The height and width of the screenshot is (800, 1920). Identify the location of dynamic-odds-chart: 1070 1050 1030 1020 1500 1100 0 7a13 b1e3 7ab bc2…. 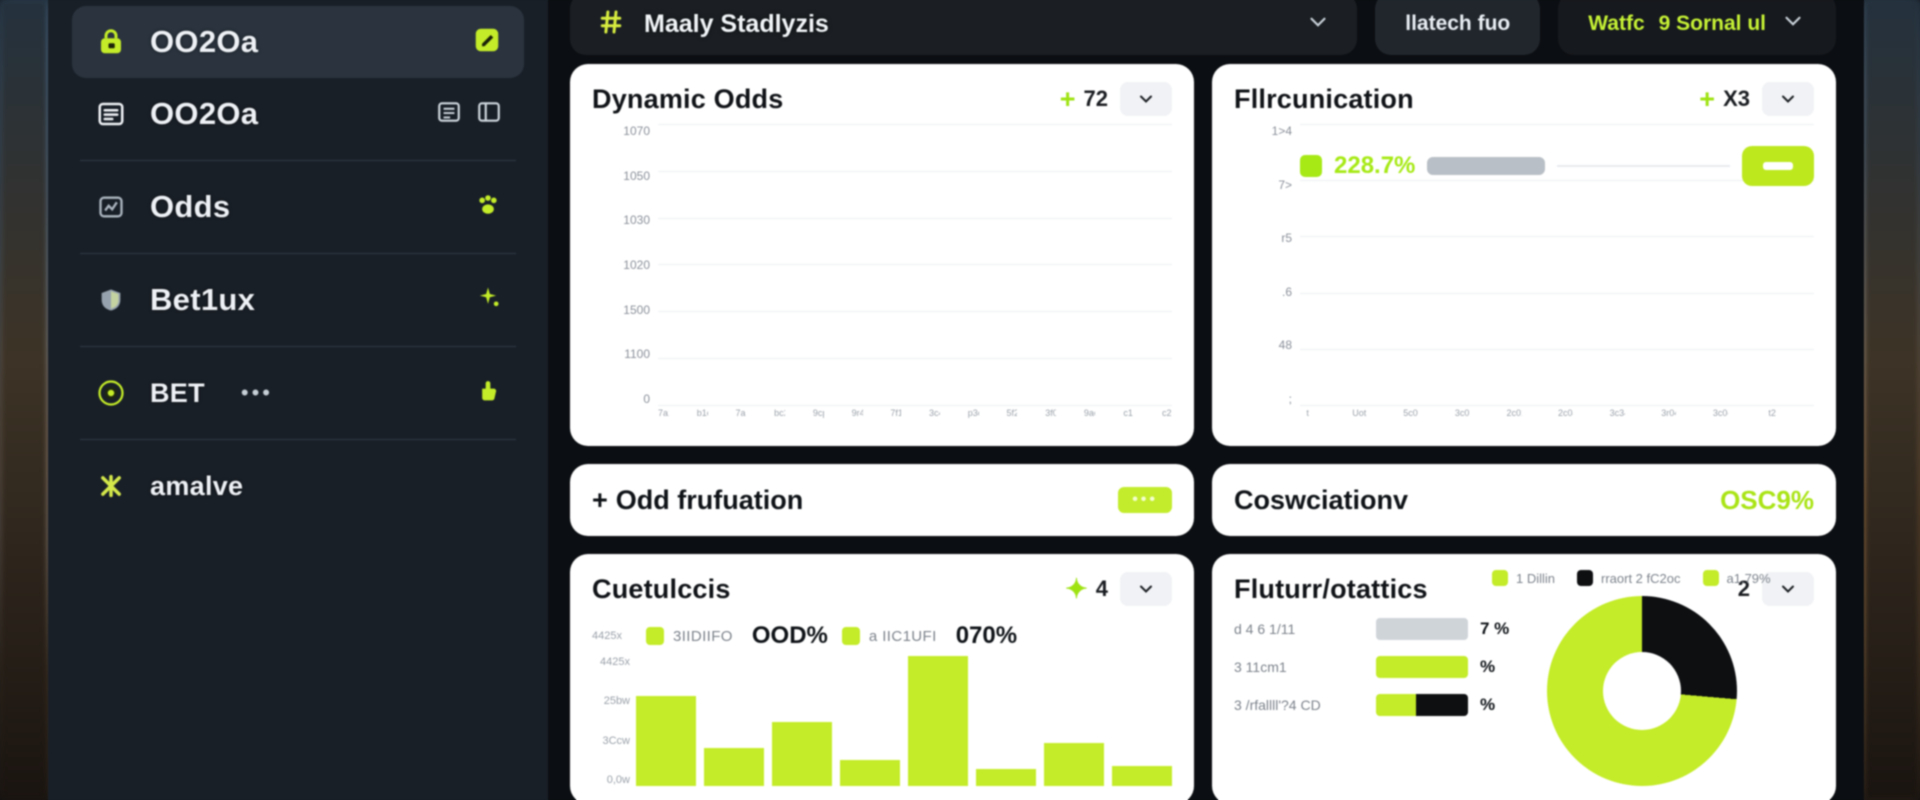
(882, 276).